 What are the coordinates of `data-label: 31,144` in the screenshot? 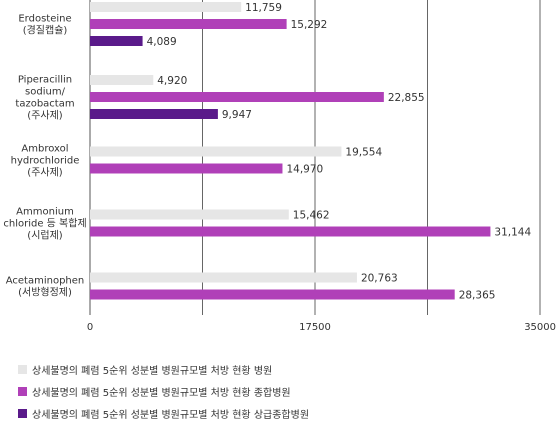 It's located at (512, 233).